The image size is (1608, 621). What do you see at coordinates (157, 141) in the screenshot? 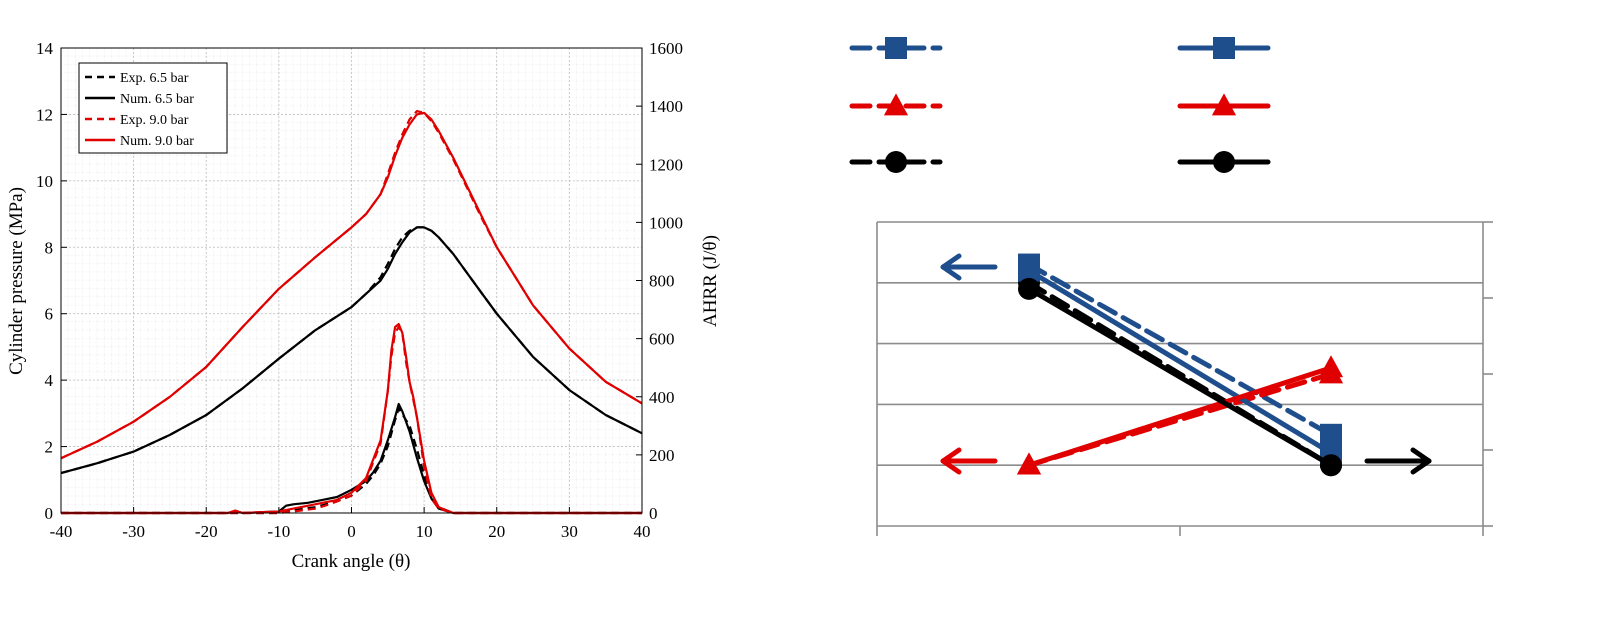
I see `legend-label: Num. 9.0 bar` at bounding box center [157, 141].